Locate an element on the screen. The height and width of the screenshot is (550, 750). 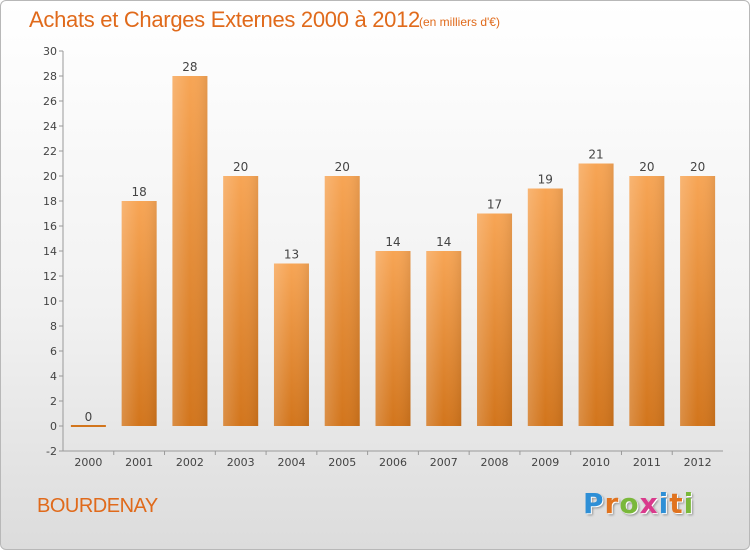
chart-subtitle: (en milliers d'€) is located at coordinates (459, 22).